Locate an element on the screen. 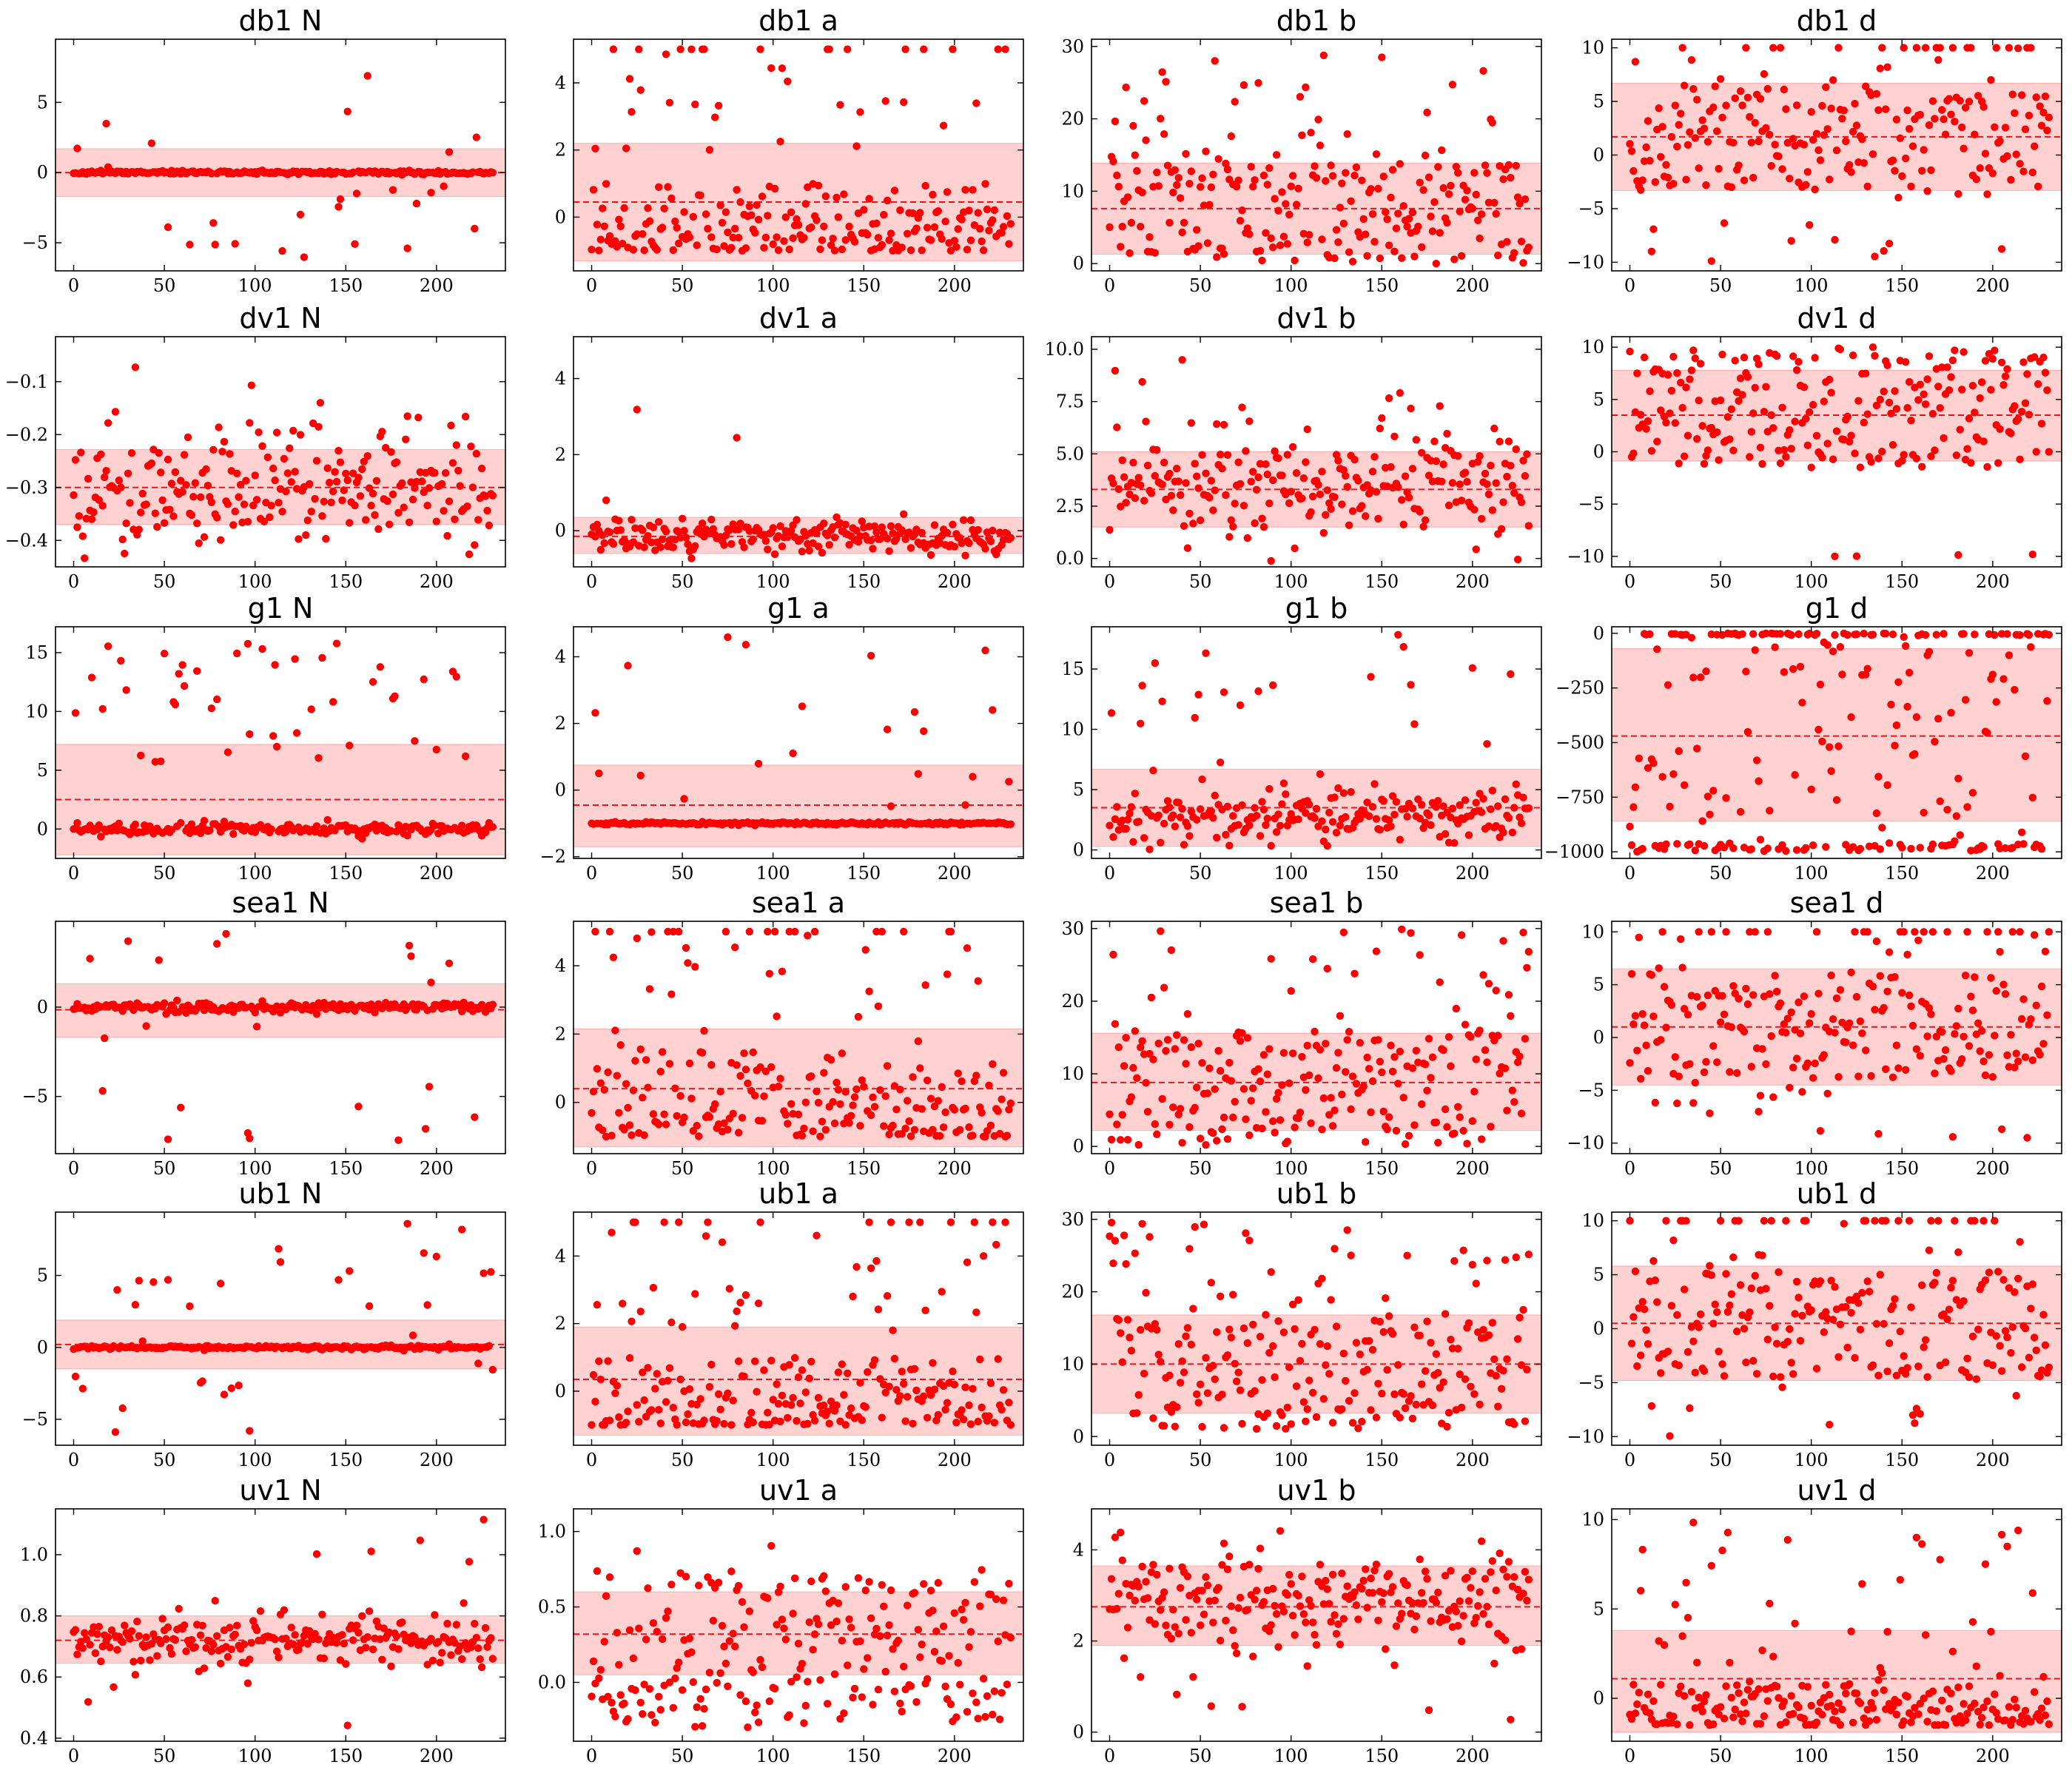 This screenshot has height=1776, width=2072. subplot-title: ub1 b is located at coordinates (1316, 1193).